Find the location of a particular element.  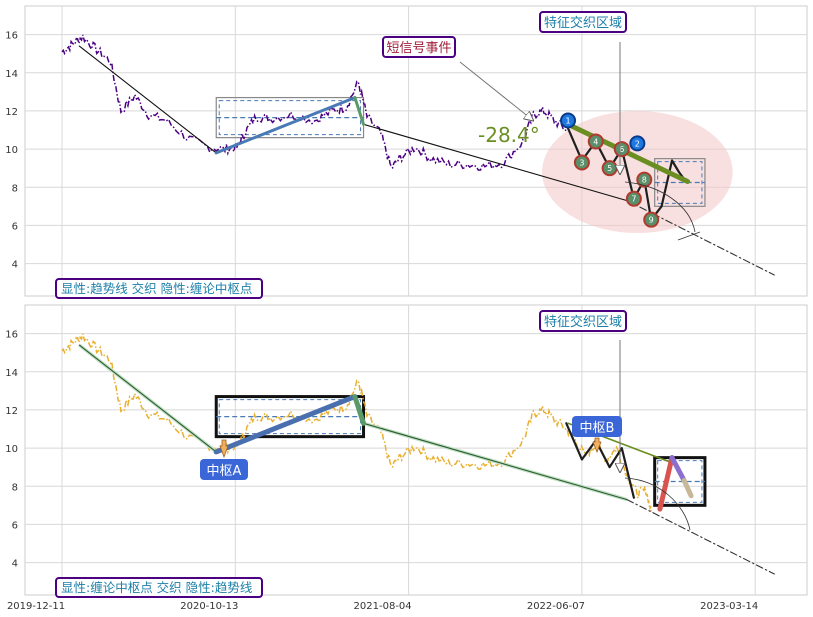

marker-label: 9 is located at coordinates (651, 220).